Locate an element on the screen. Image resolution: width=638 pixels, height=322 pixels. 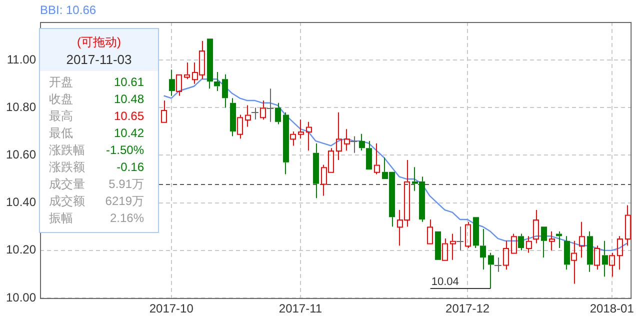
text: 开盘 is located at coordinates (61, 82).